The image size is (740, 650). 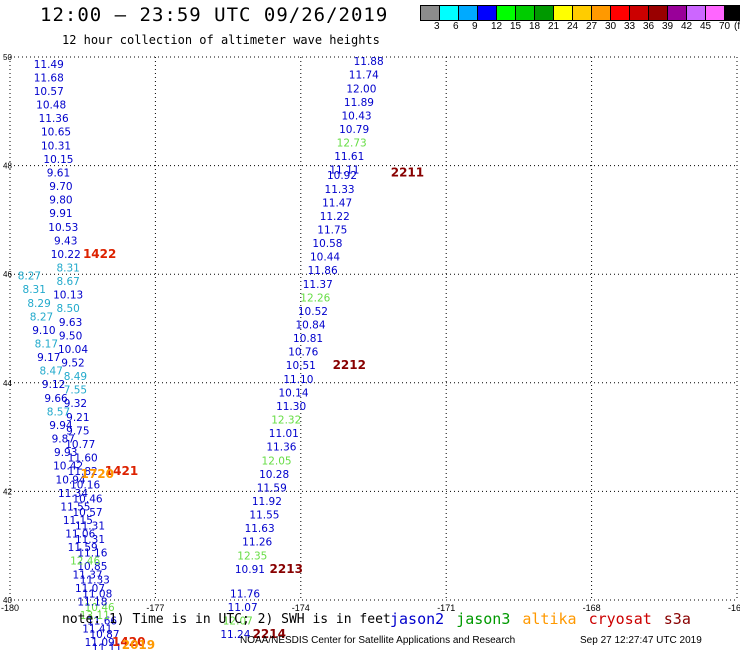 I want to click on wave-height-label: 10.94, so click(x=71, y=480).